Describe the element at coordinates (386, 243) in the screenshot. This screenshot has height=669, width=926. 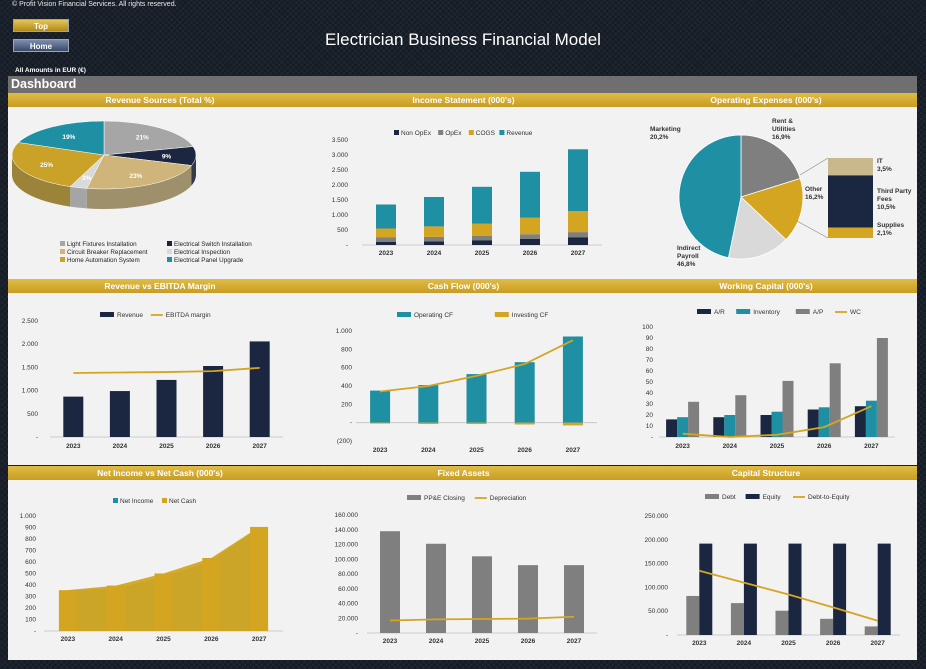
I see `bar-non-opex` at that location.